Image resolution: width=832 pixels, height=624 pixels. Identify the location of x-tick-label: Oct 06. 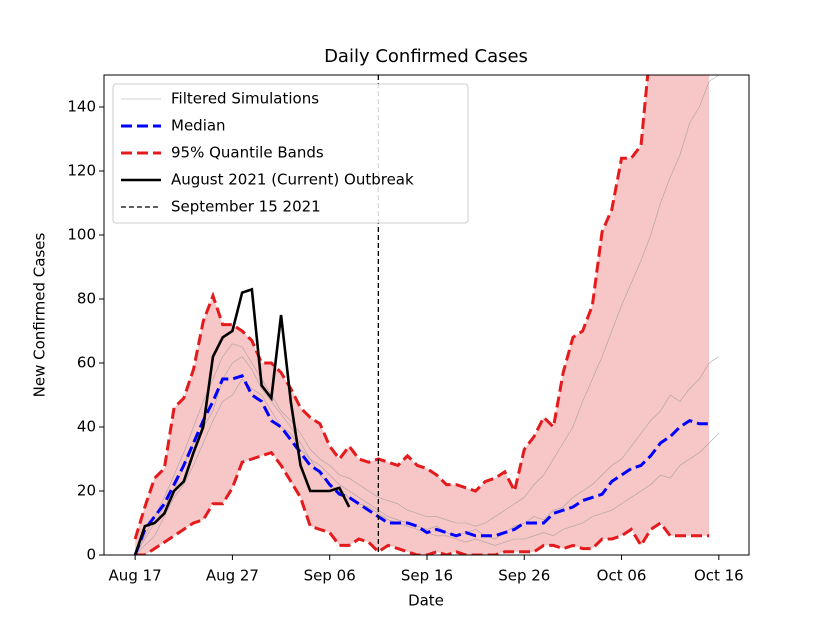
(622, 576).